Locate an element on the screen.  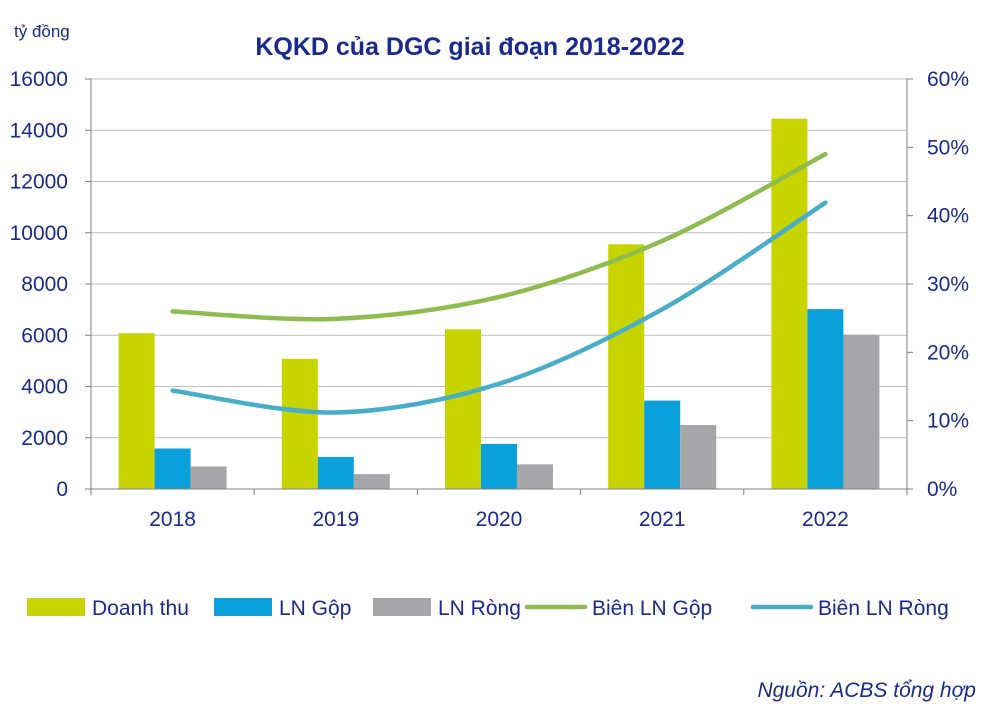
right-tick-label: 0% is located at coordinates (942, 489).